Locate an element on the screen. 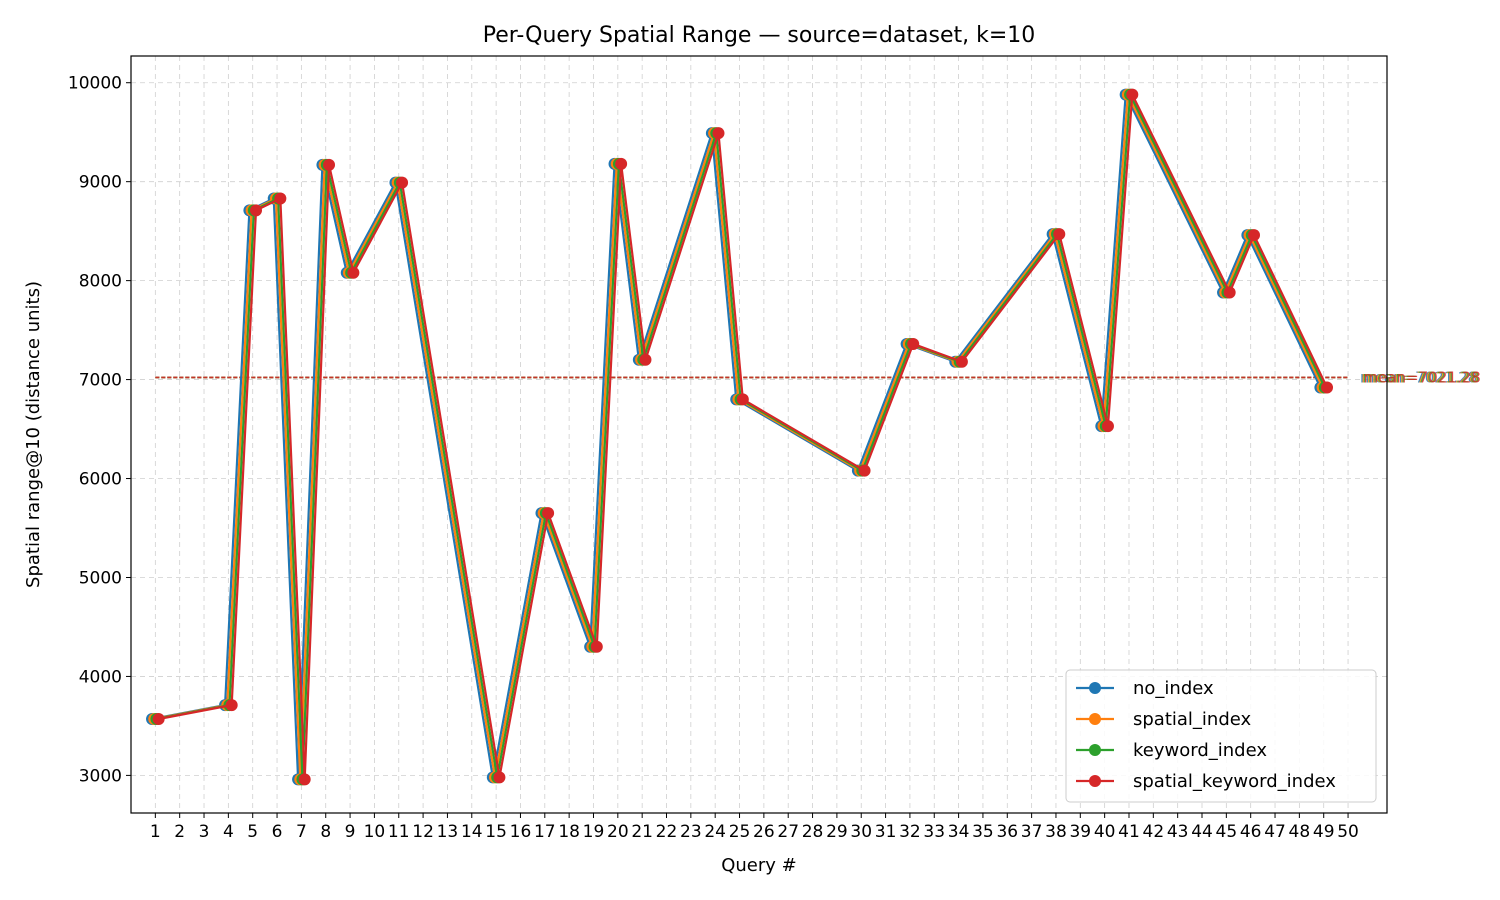  x-tick-label: 39 is located at coordinates (1080, 832).